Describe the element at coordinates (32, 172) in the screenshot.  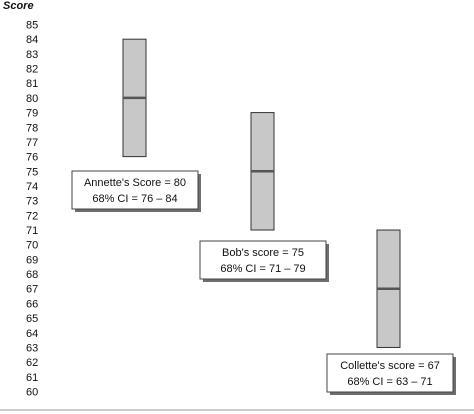
I see `y-tick-label: 75` at that location.